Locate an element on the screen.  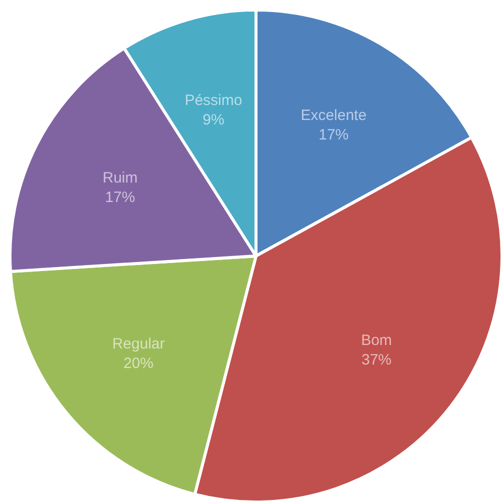
slice-label: Regular is located at coordinates (138, 344).